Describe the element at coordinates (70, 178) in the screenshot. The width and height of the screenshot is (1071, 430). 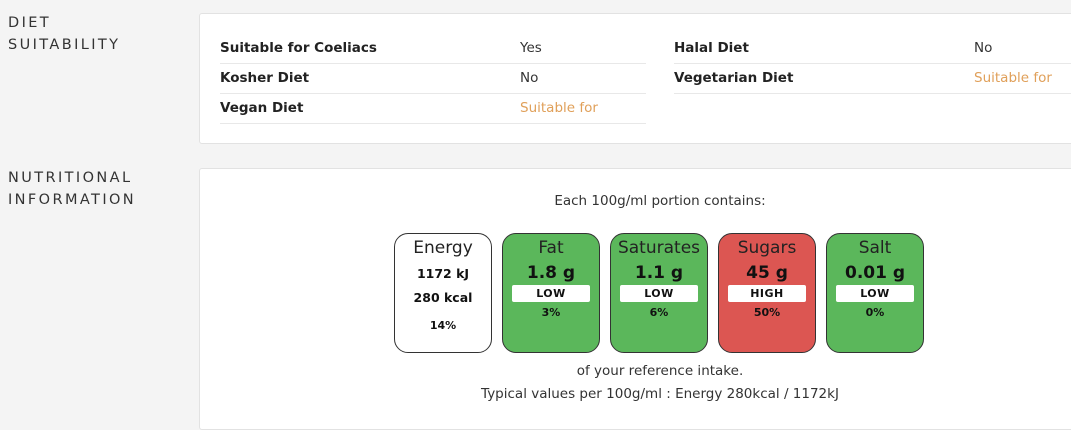
I see `nutrition-heading-line1: NUTRITIONAL` at that location.